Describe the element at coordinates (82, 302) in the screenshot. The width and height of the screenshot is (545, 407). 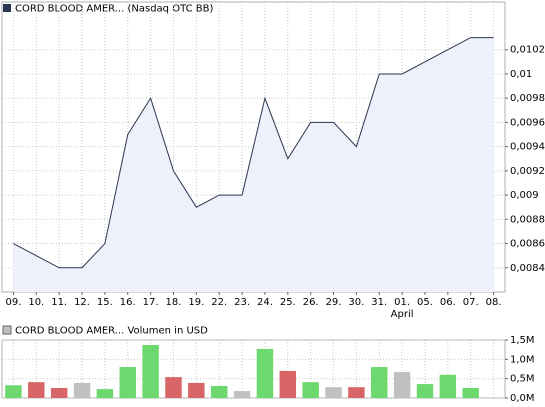
I see `x-tick-label: 12.` at that location.